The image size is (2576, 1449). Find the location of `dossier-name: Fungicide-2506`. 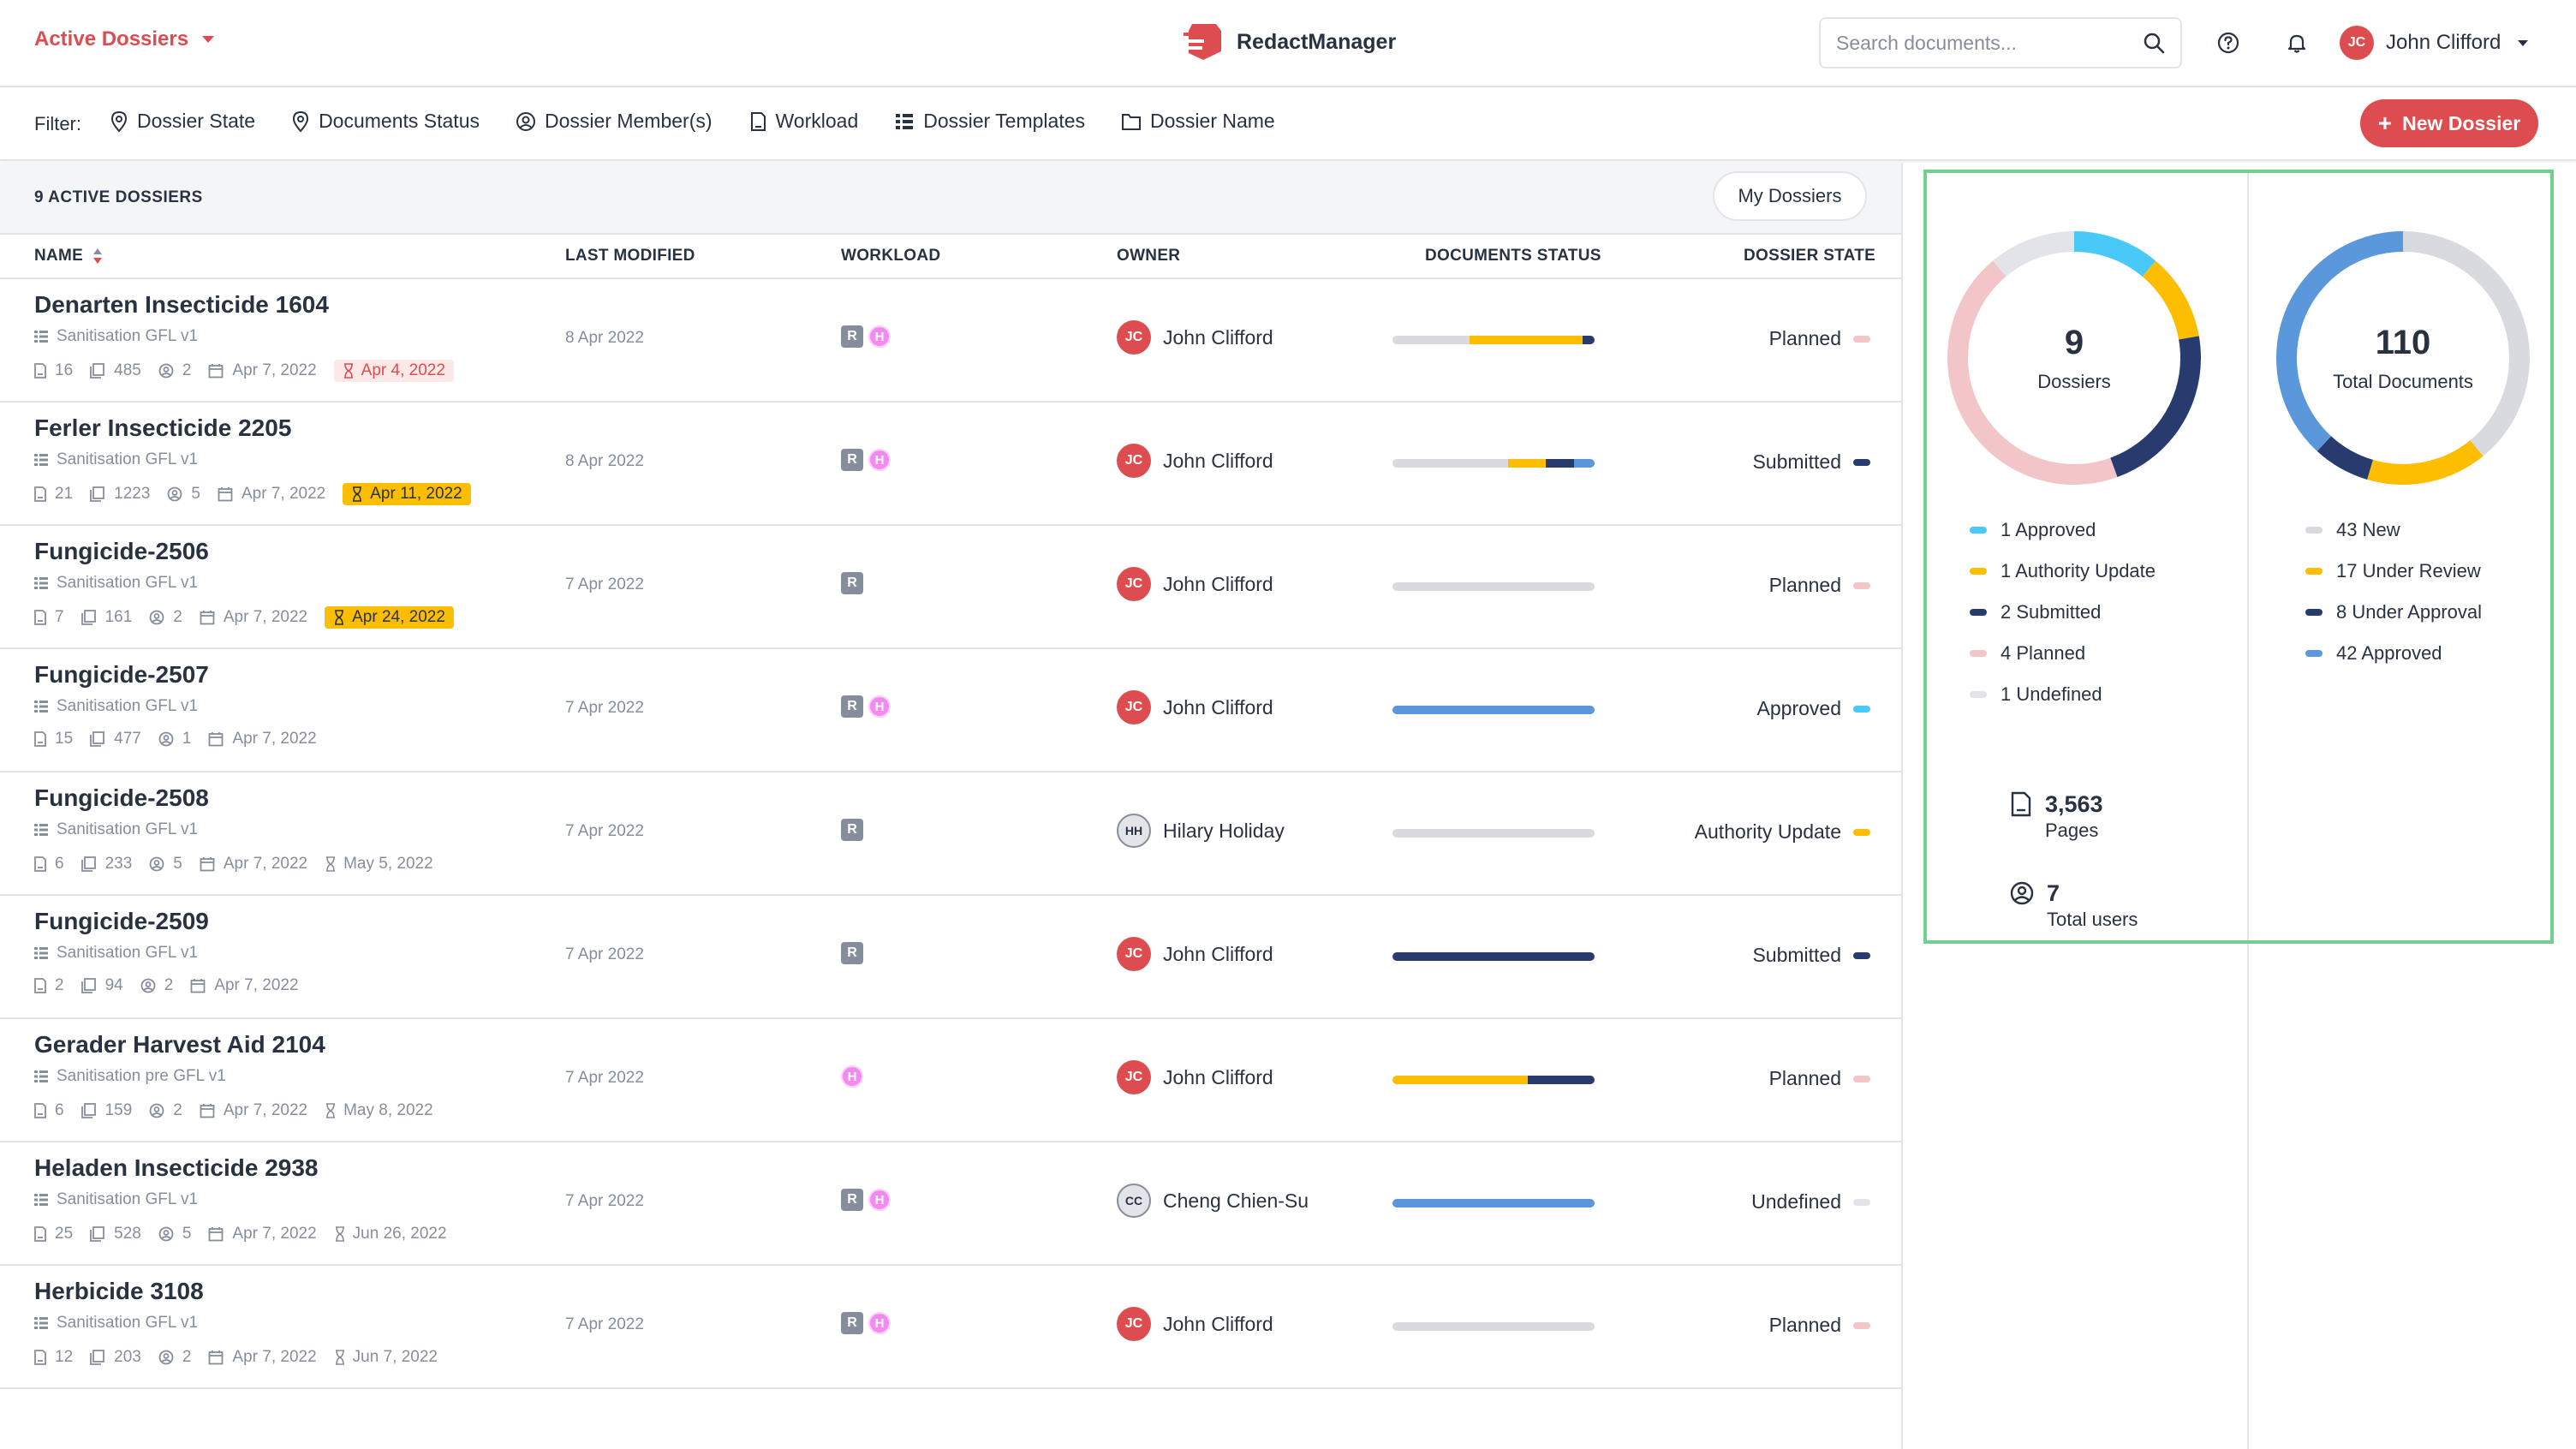

dossier-name: Fungicide-2506 is located at coordinates (121, 551).